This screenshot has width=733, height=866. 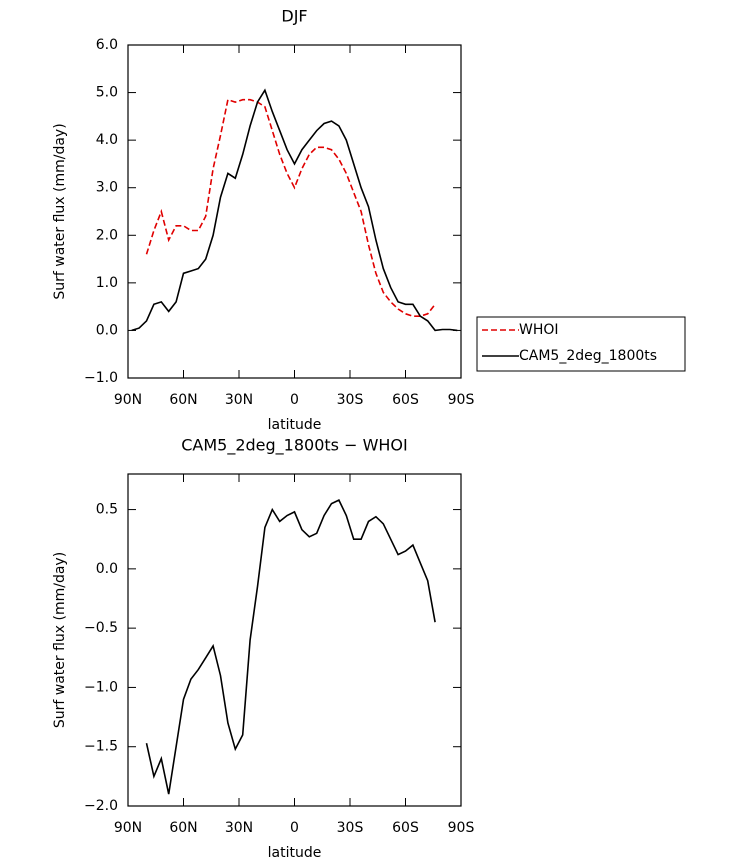 What do you see at coordinates (294, 16) in the screenshot?
I see `chart-title: DJF` at bounding box center [294, 16].